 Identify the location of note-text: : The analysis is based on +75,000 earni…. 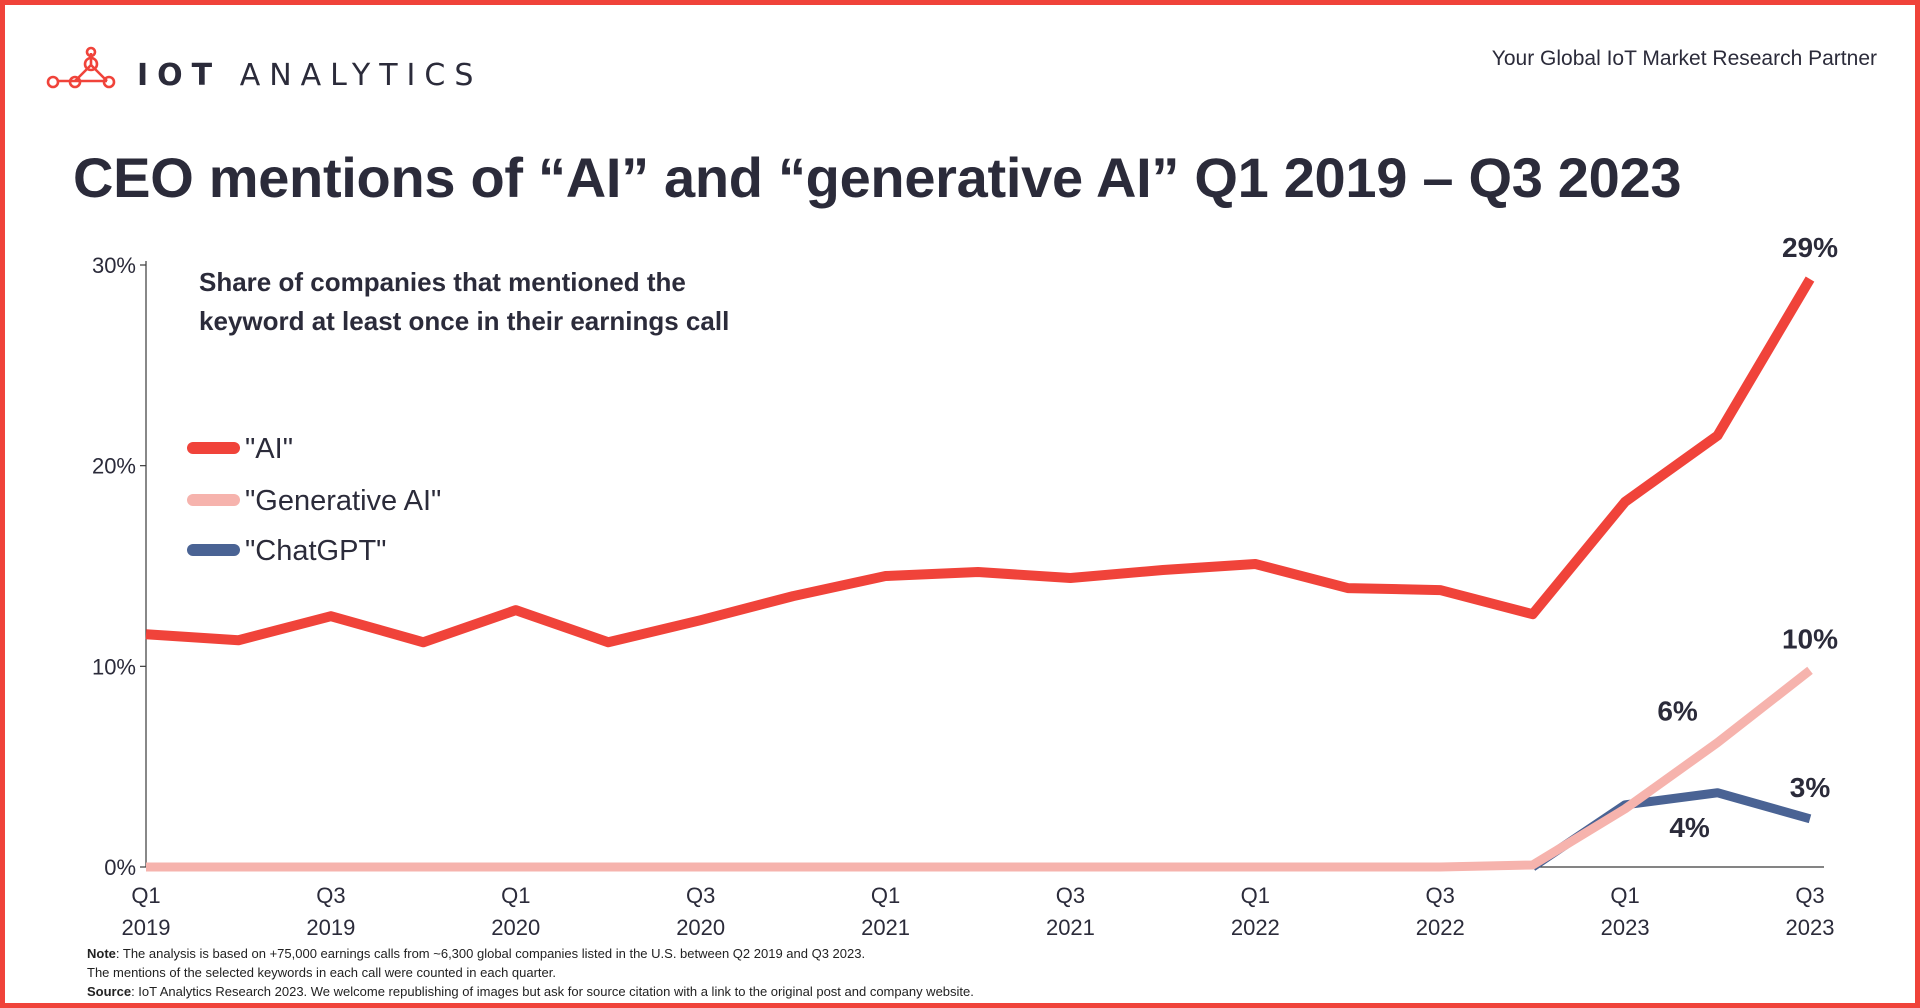
(490, 953).